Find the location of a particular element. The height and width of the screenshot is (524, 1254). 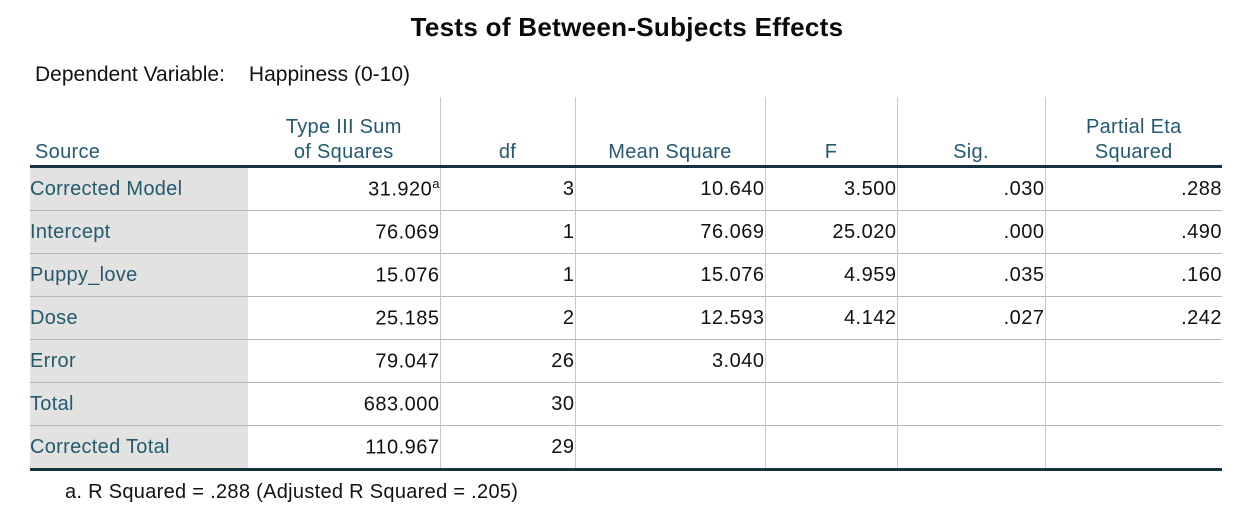

cell-df: 3 is located at coordinates (508, 188).